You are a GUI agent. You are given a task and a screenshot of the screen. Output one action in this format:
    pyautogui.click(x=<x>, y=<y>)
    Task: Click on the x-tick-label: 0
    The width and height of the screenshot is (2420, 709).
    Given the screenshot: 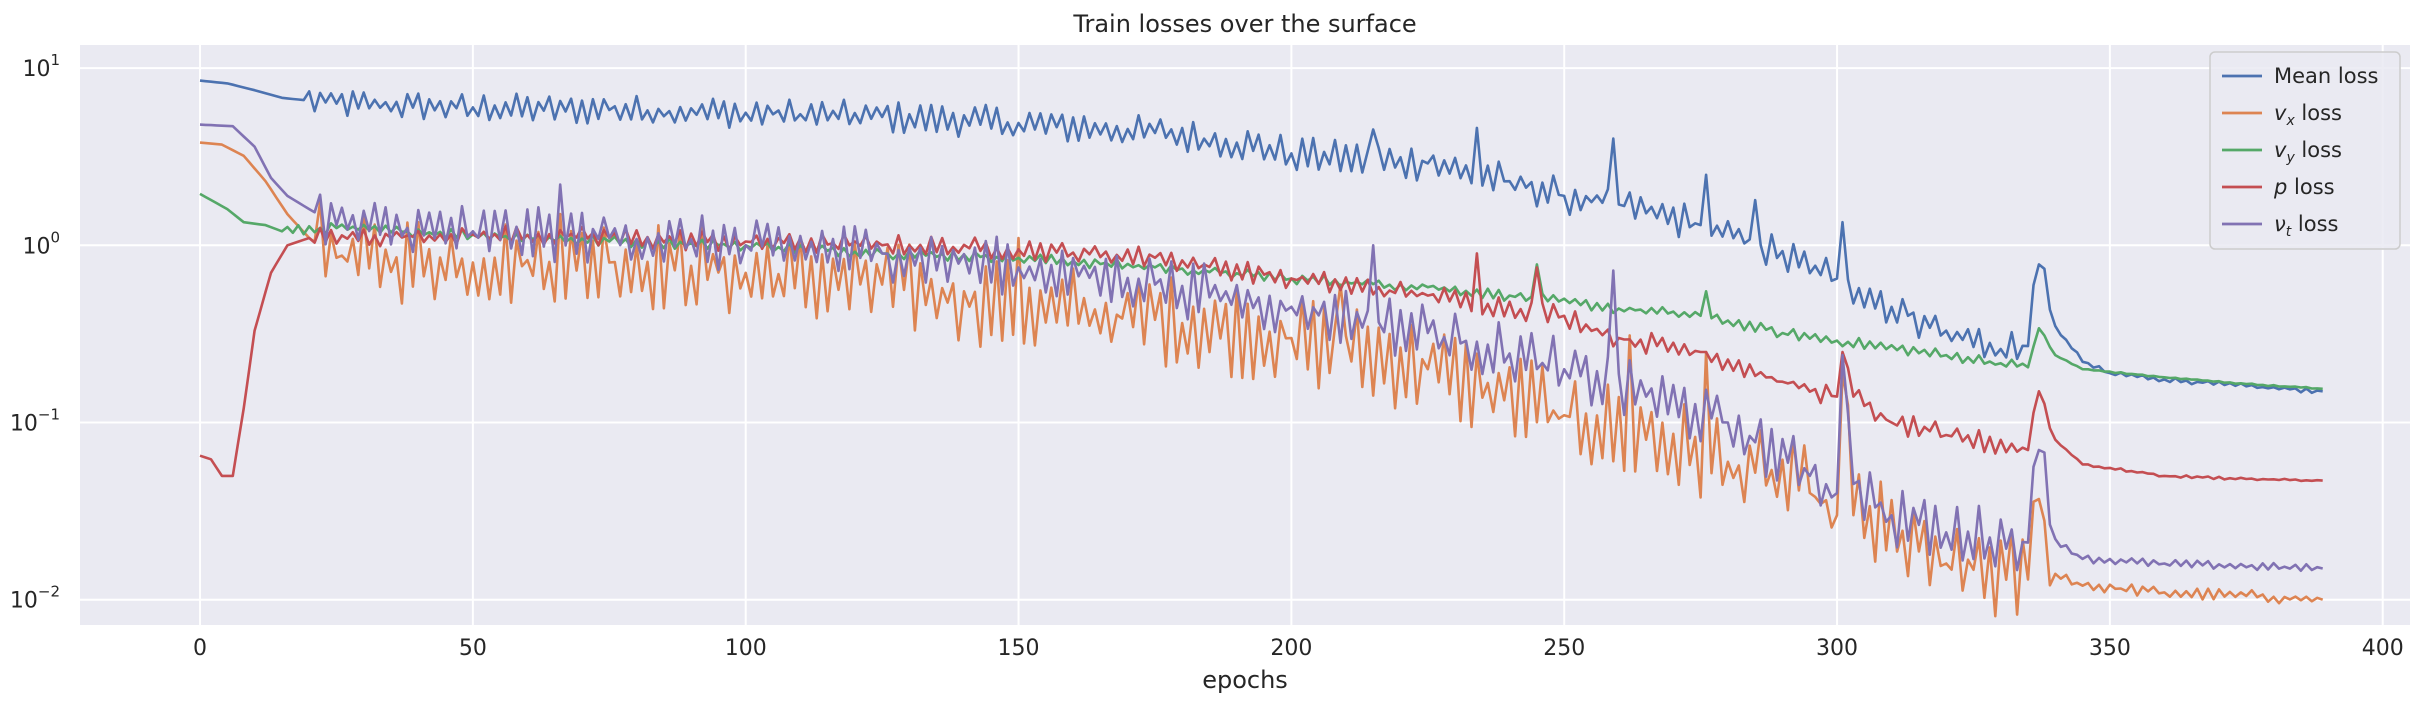 What is the action you would take?
    pyautogui.click(x=200, y=648)
    